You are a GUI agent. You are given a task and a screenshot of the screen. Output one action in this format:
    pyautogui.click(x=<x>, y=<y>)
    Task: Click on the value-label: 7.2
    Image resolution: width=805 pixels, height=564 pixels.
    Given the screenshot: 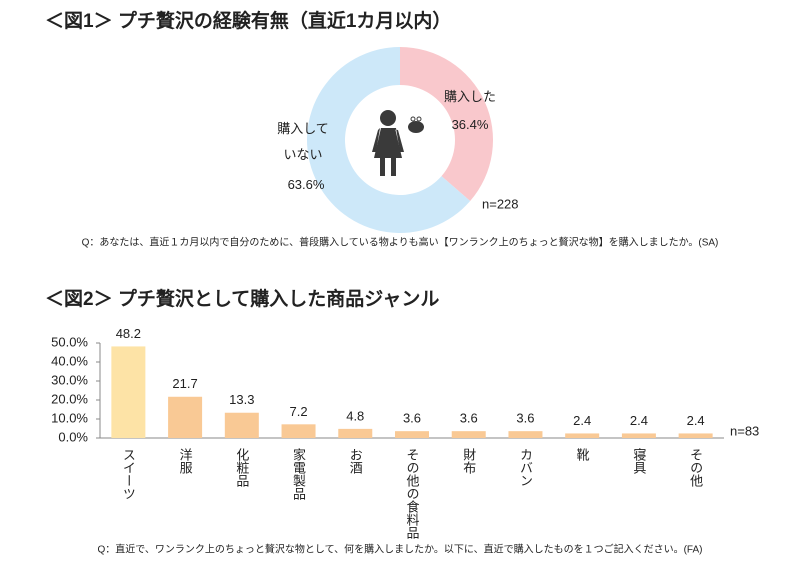 What is the action you would take?
    pyautogui.click(x=299, y=411)
    